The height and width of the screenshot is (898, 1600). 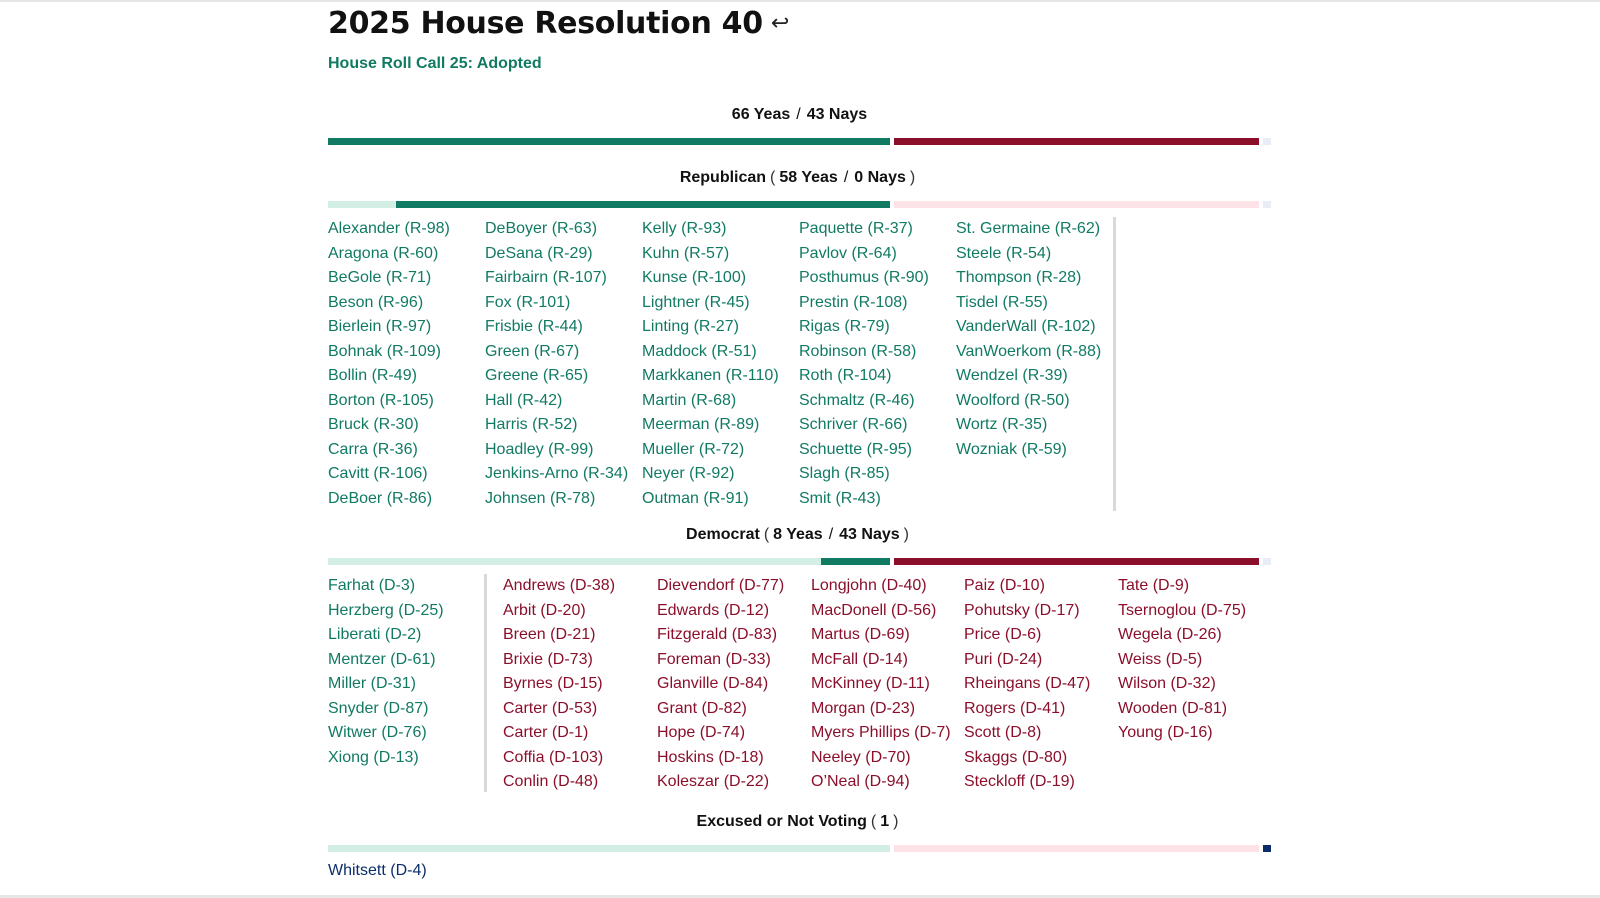 I want to click on member-link: Wendzel (R-39), so click(x=1012, y=375).